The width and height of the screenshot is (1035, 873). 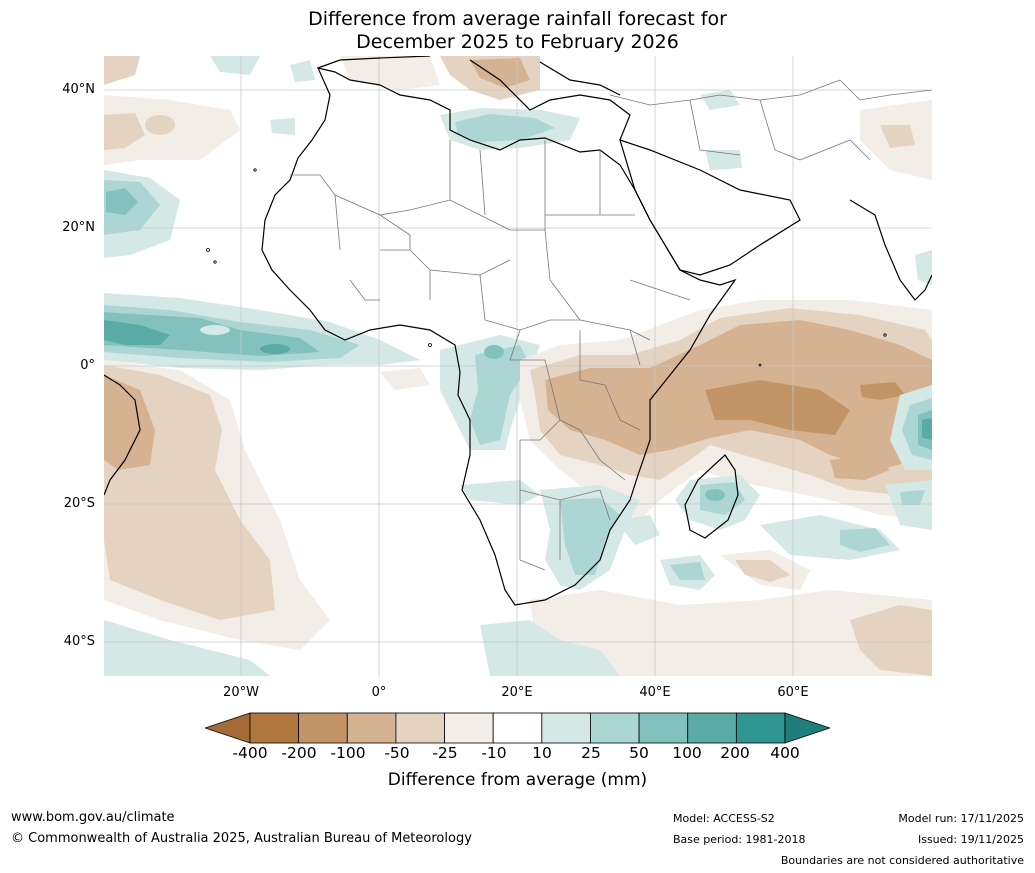 What do you see at coordinates (87, 365) in the screenshot?
I see `lat-label-equator: 0°` at bounding box center [87, 365].